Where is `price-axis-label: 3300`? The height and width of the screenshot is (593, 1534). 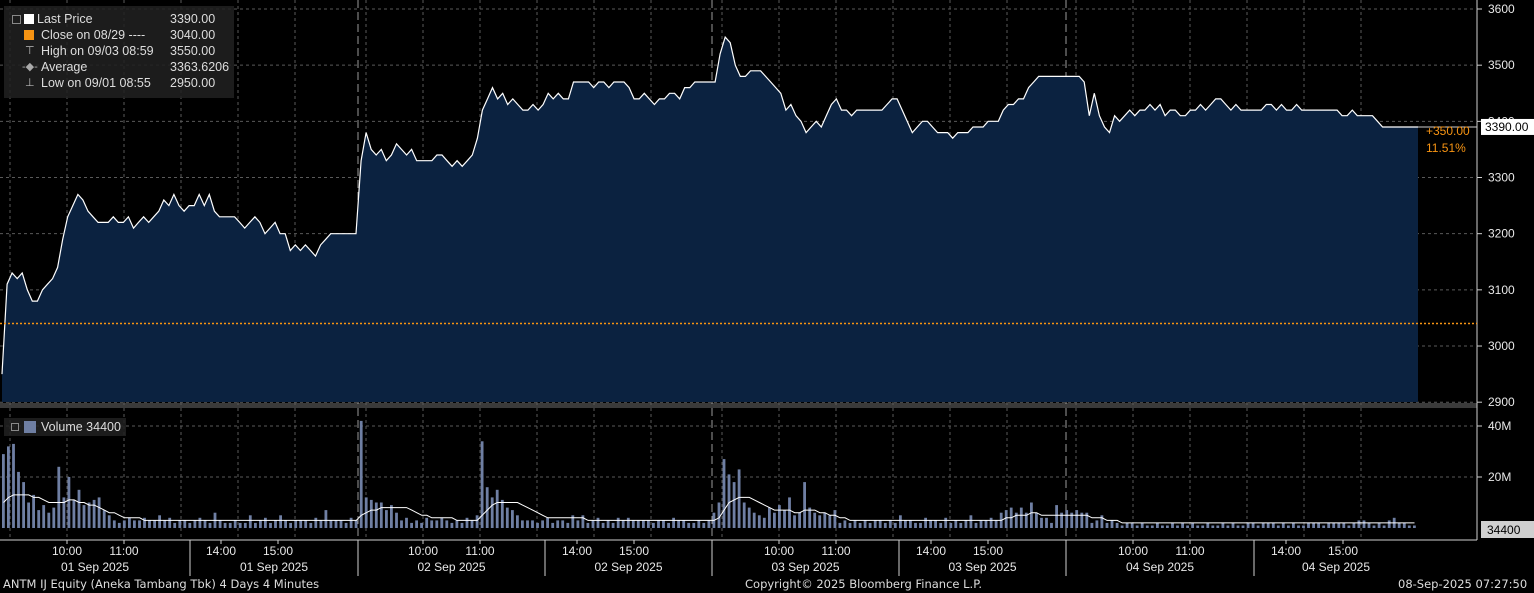 price-axis-label: 3300 is located at coordinates (1501, 178).